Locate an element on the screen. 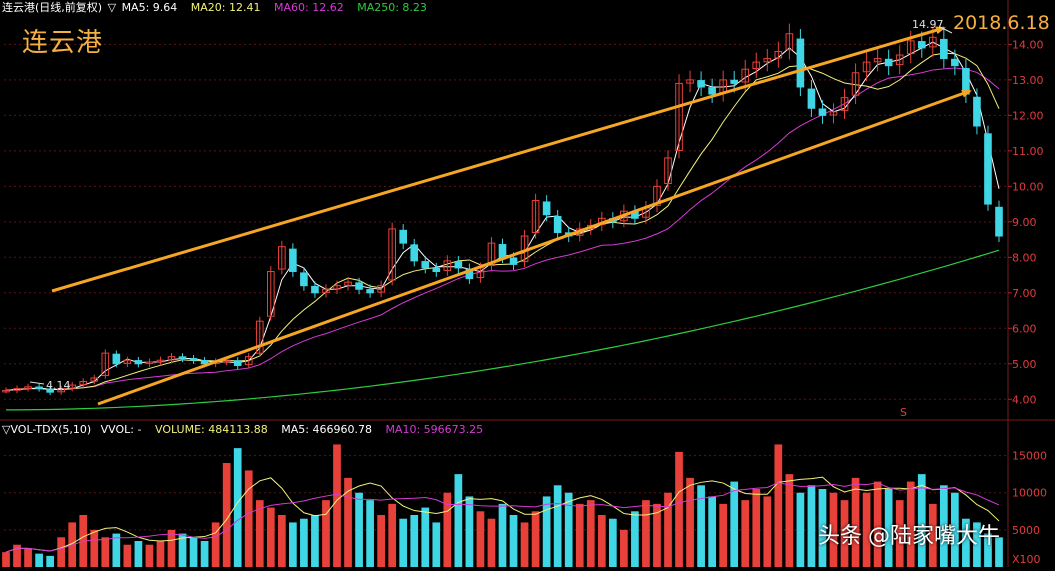 The image size is (1055, 571). watermark-source: 头条 is located at coordinates (840, 536).